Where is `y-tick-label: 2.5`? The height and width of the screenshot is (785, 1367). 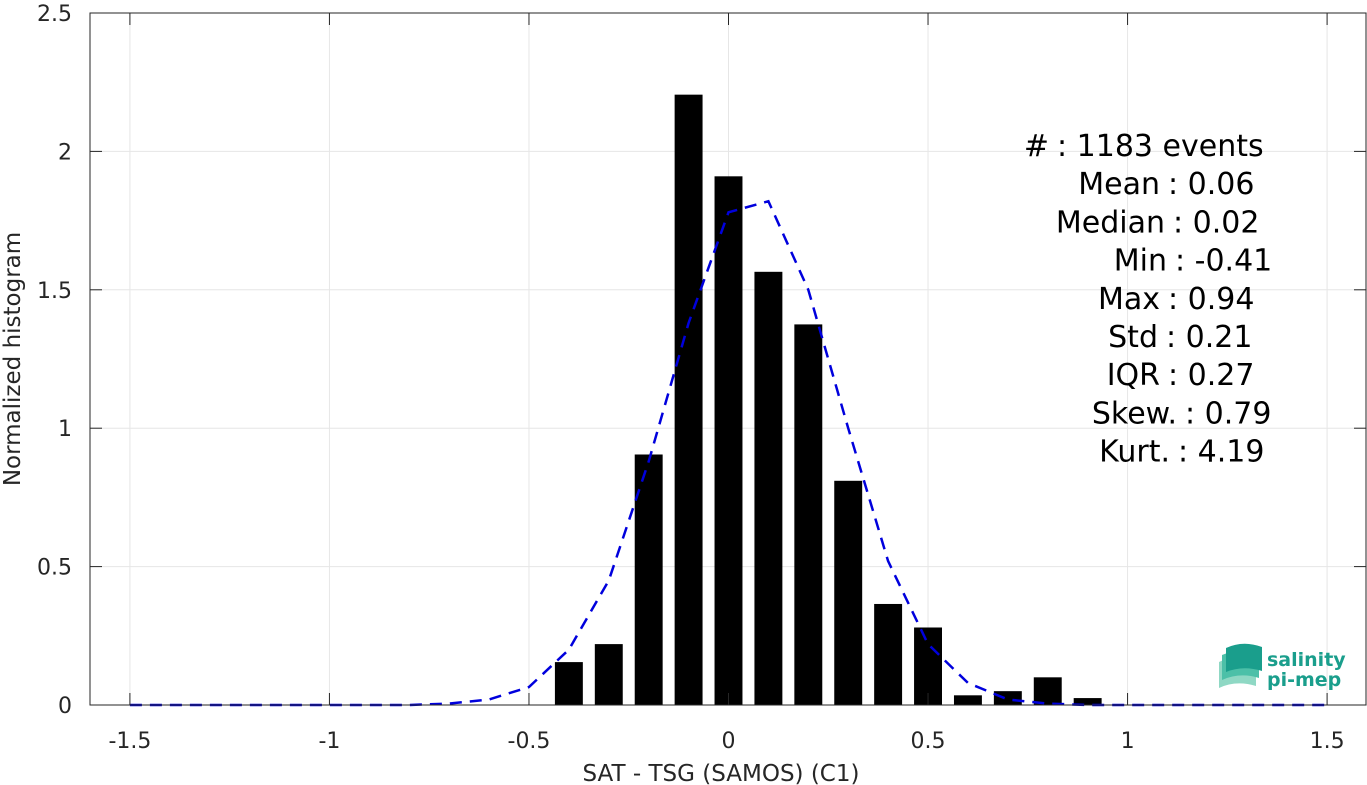
y-tick-label: 2.5 is located at coordinates (54, 14).